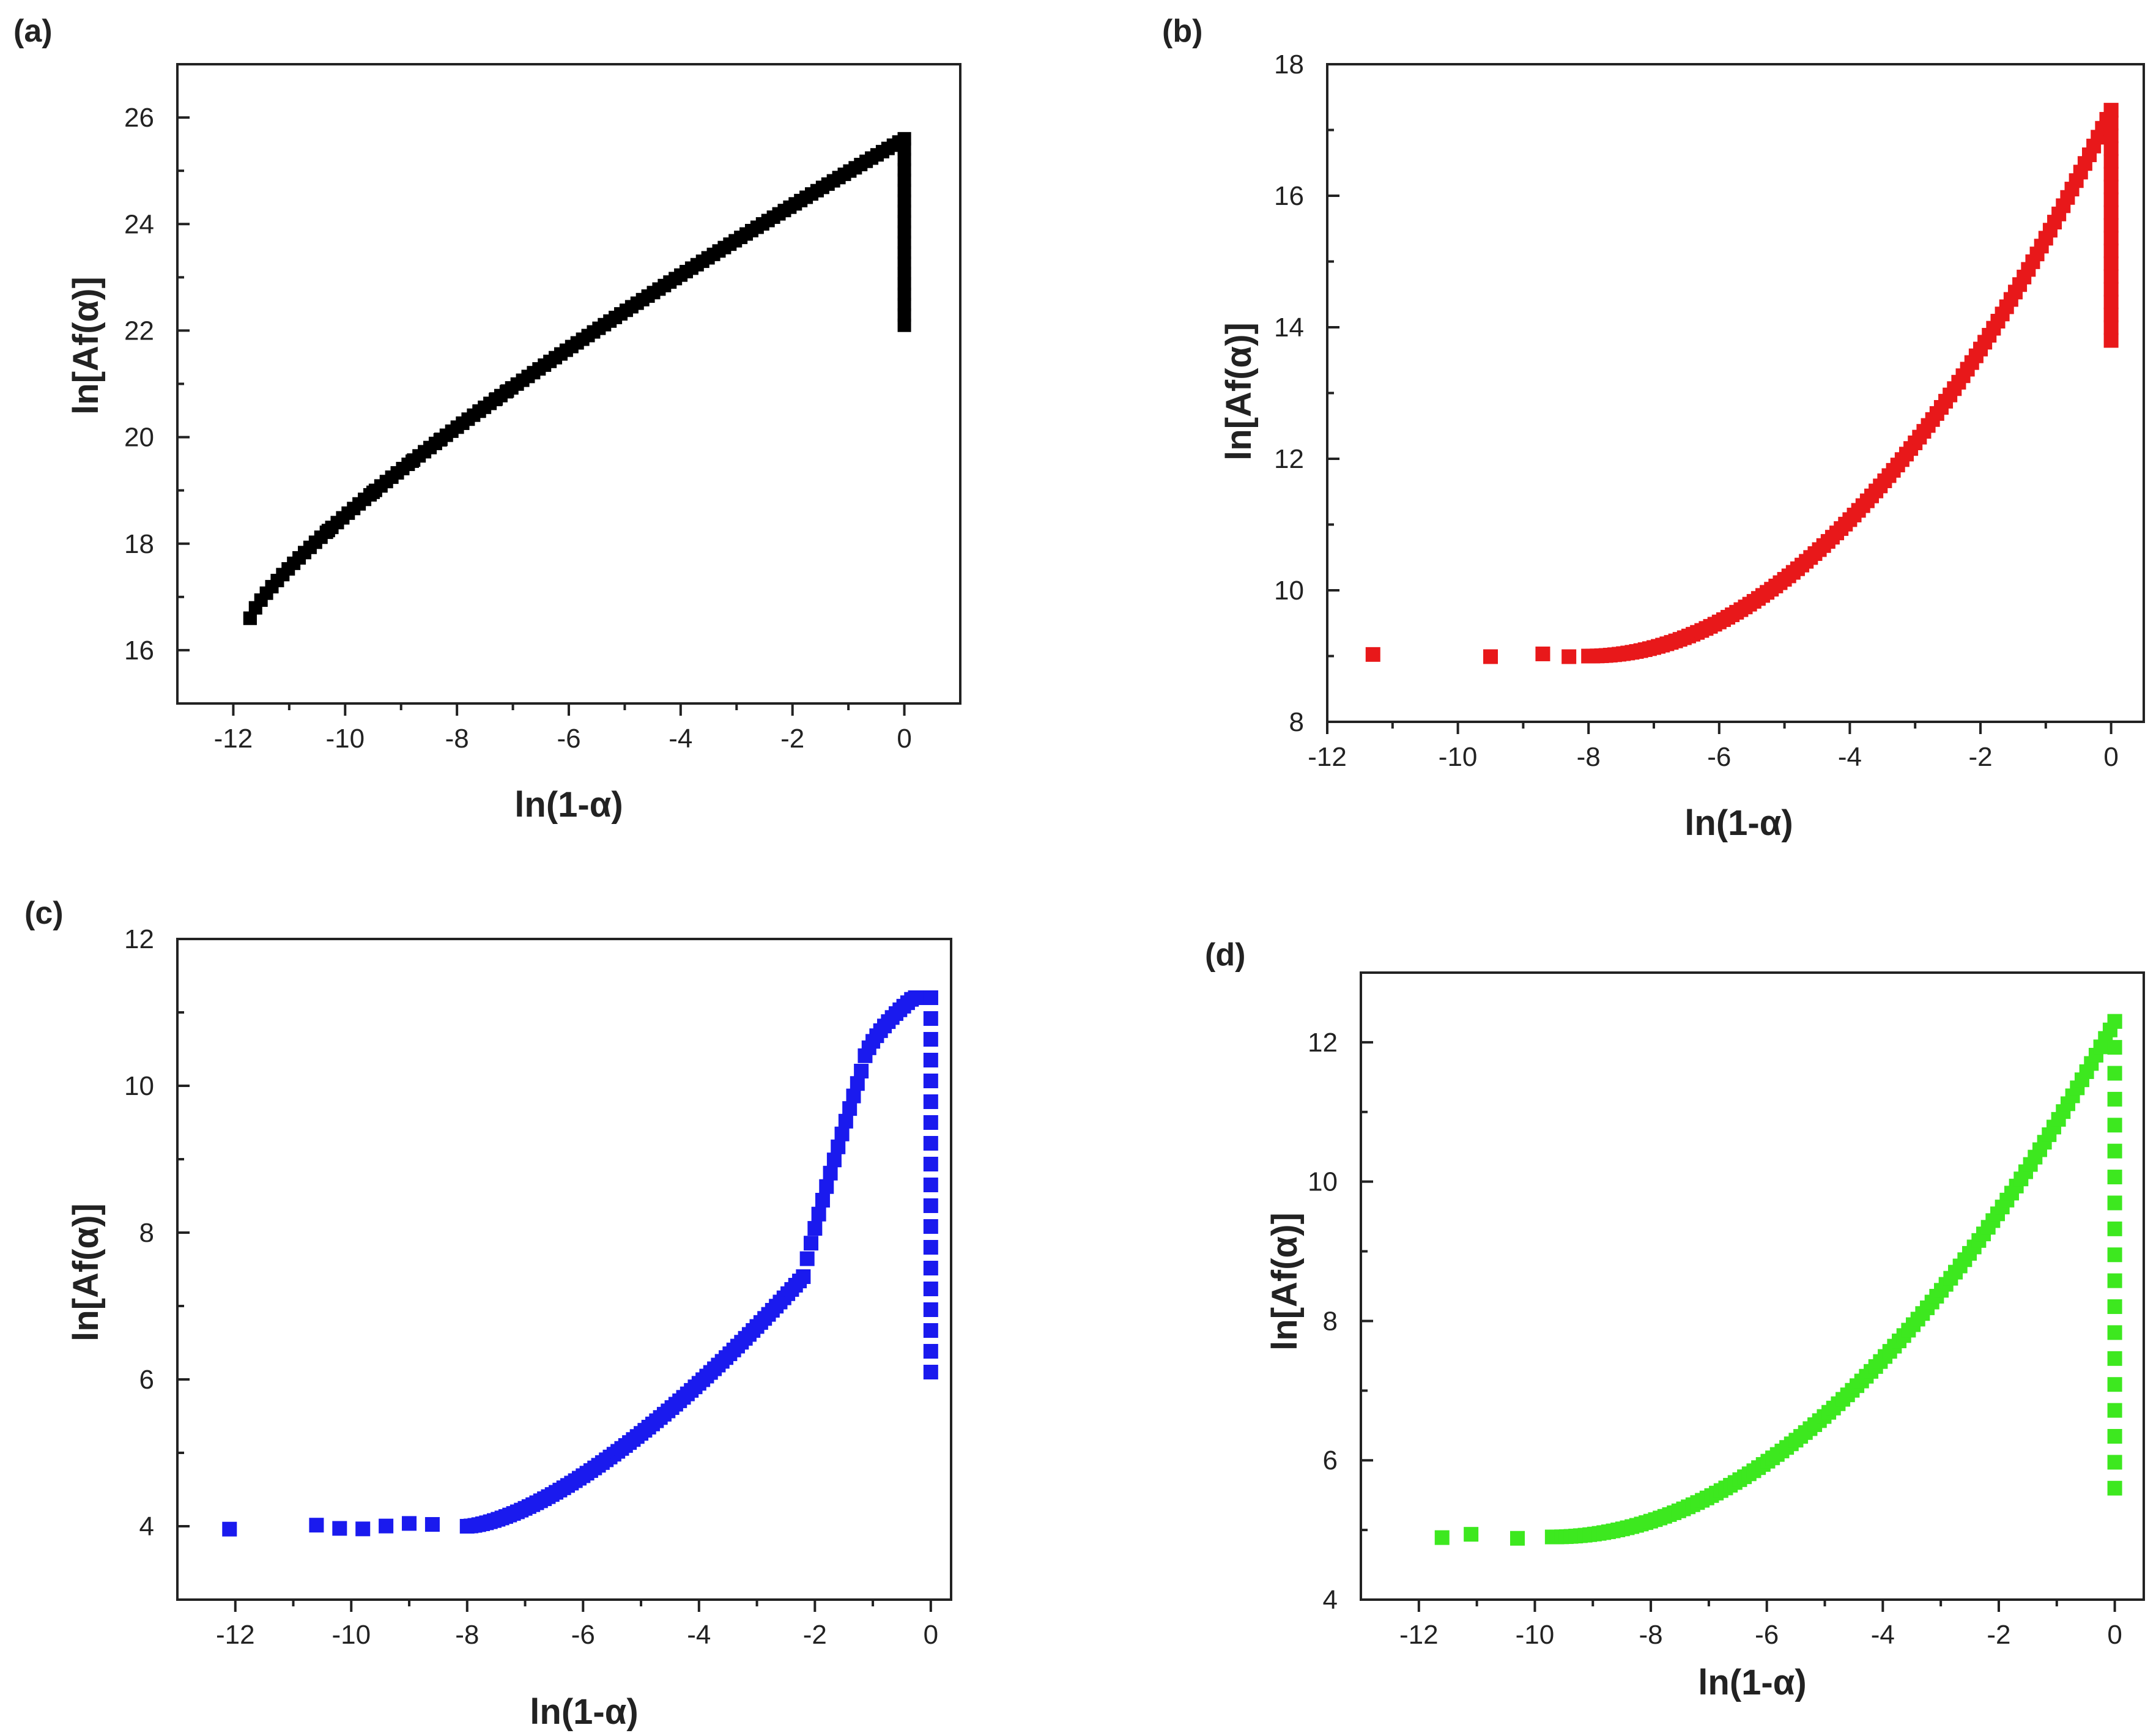 The image size is (2156, 1733). Describe the element at coordinates (139, 331) in the screenshot. I see `y-tick-label: 22` at that location.